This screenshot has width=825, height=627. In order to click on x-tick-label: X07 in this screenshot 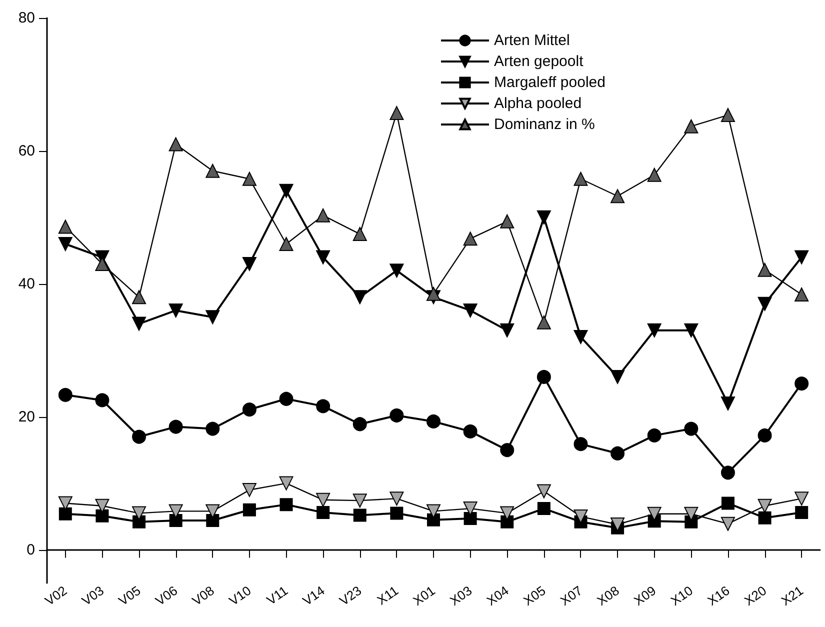, I will do `click(571, 595)`.